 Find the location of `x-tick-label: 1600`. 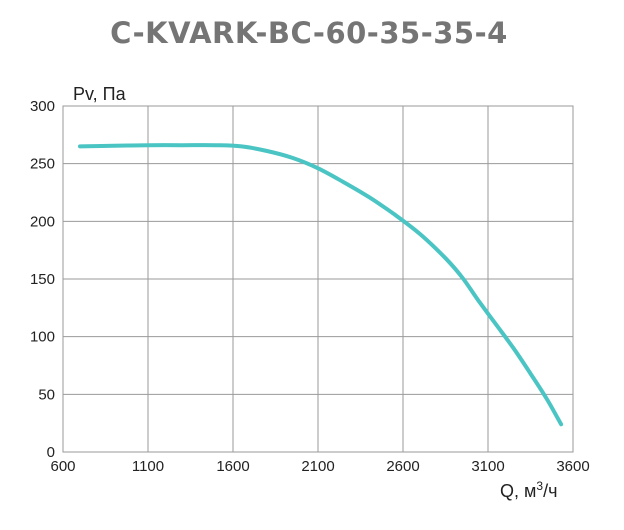

x-tick-label: 1600 is located at coordinates (232, 466).